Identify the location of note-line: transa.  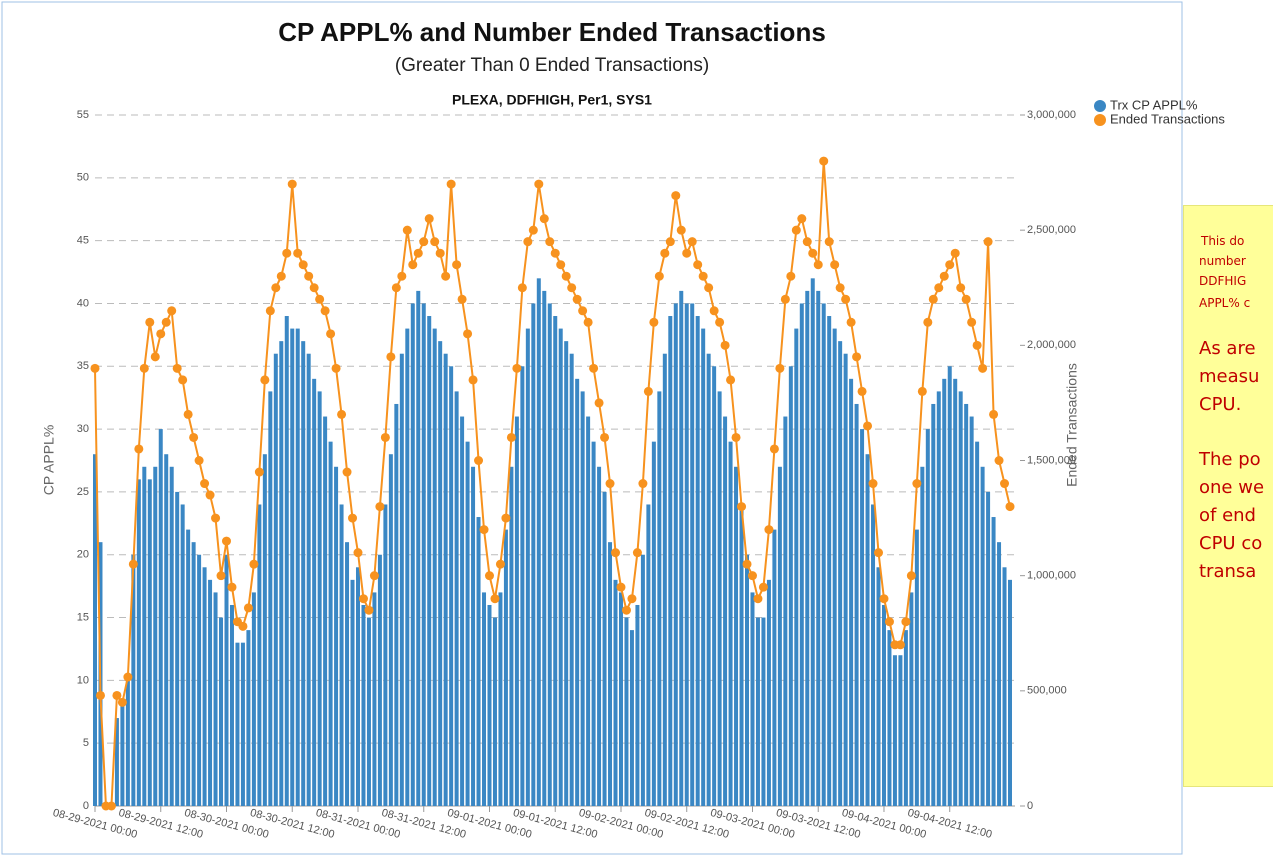
(1228, 571).